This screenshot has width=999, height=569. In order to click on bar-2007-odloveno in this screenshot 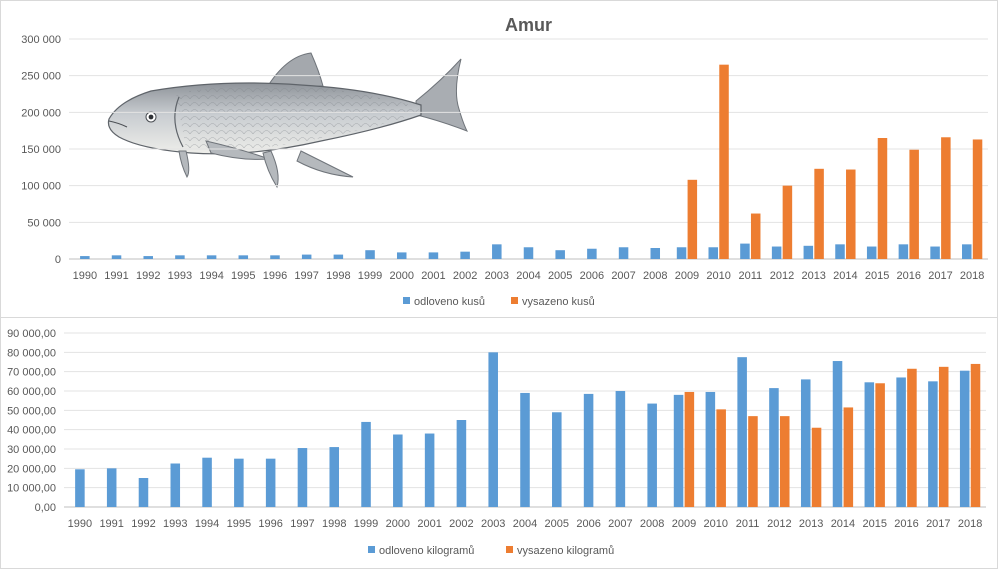, I will do `click(623, 253)`.